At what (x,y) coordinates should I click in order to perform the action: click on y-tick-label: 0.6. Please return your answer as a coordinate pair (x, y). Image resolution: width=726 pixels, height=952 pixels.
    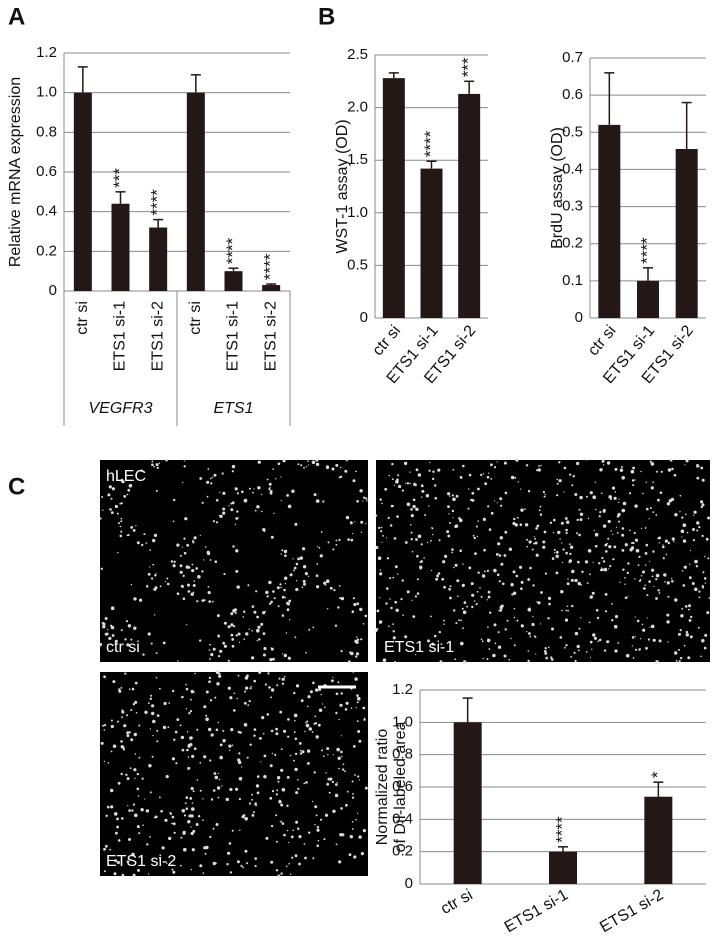
    Looking at the image, I should click on (572, 94).